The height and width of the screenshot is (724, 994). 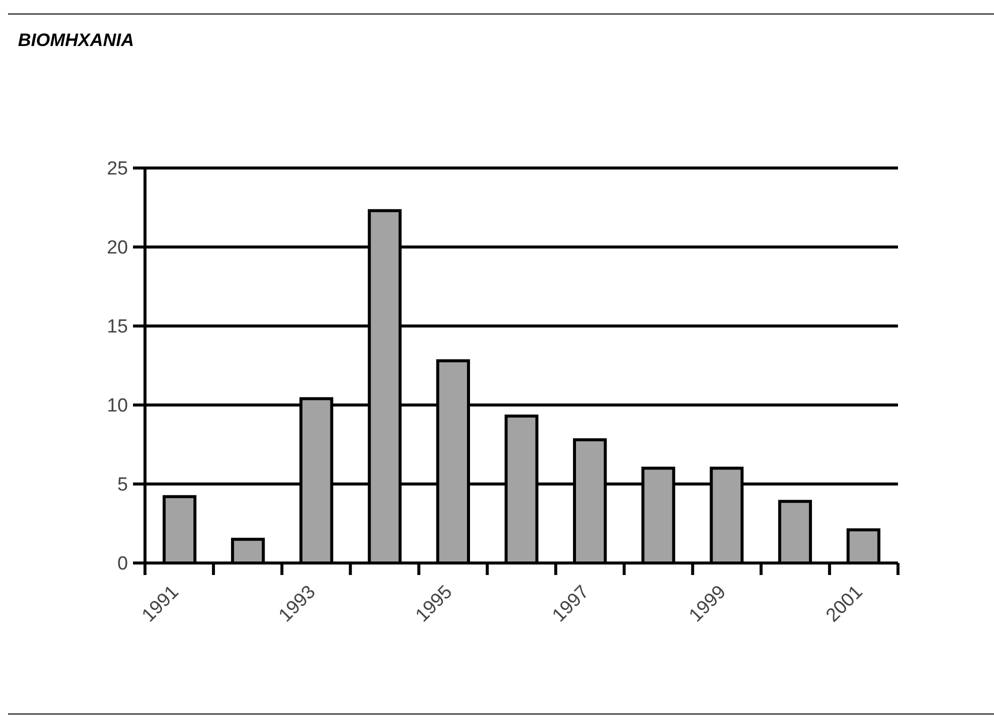 I want to click on chart-title: ΒΙΟΜΗΧΑΝΙΑ, so click(x=76, y=40).